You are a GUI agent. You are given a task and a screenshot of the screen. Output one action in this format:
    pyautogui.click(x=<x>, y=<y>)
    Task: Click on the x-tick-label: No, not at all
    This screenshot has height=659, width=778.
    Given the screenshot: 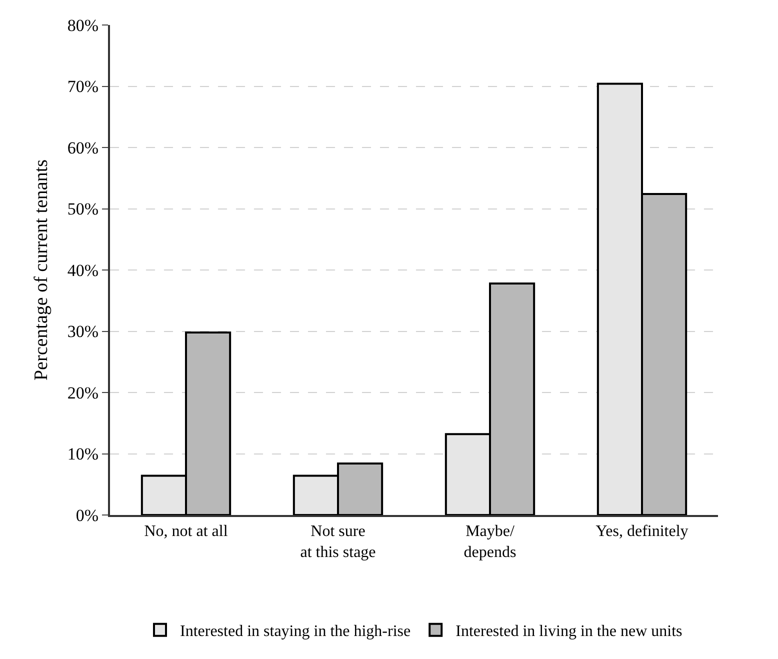 What is the action you would take?
    pyautogui.click(x=186, y=531)
    